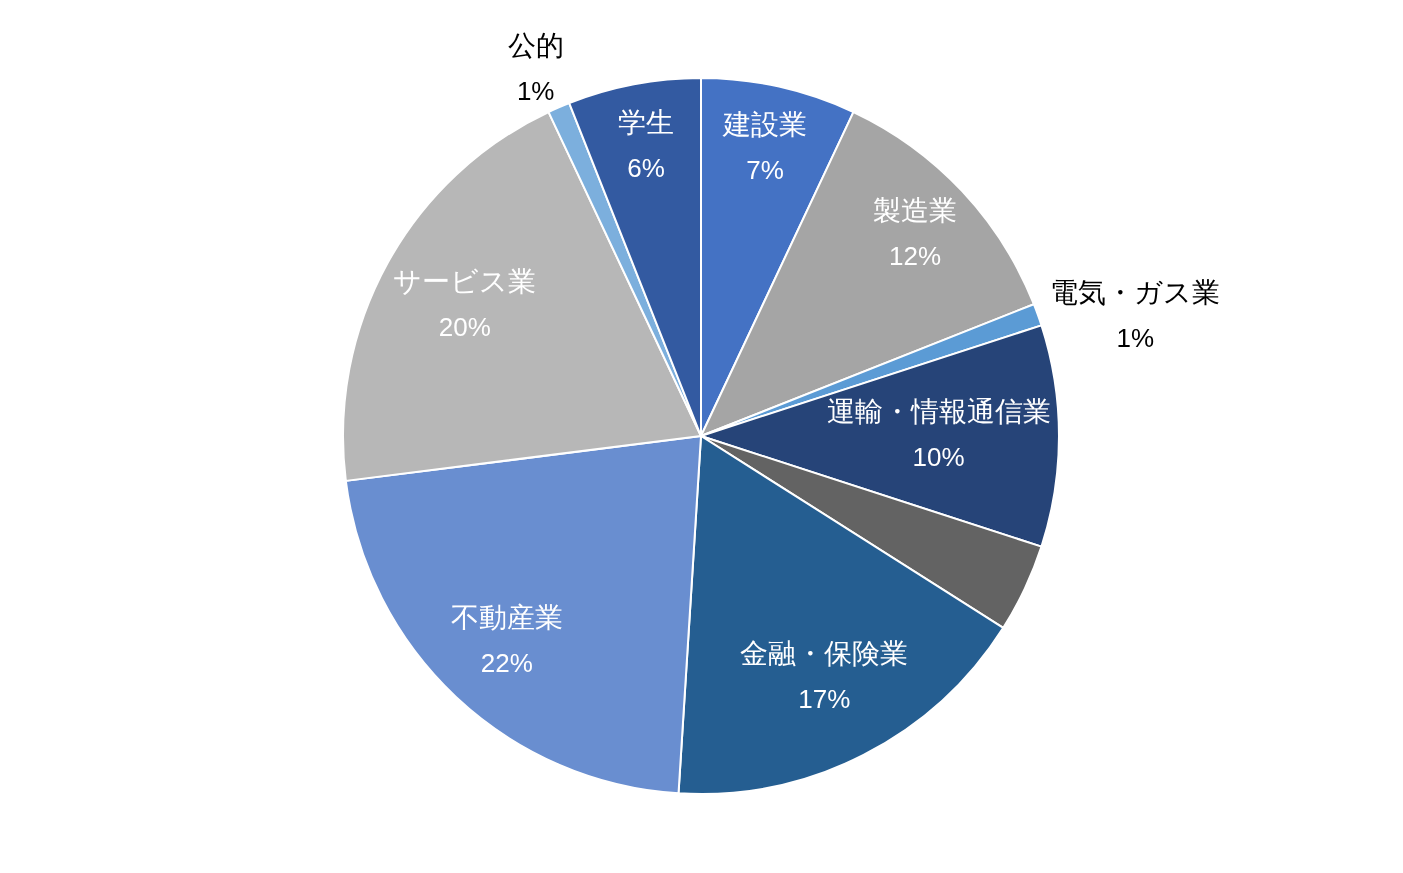 The height and width of the screenshot is (873, 1403). Describe the element at coordinates (506, 663) in the screenshot. I see `data-label: 22%` at that location.